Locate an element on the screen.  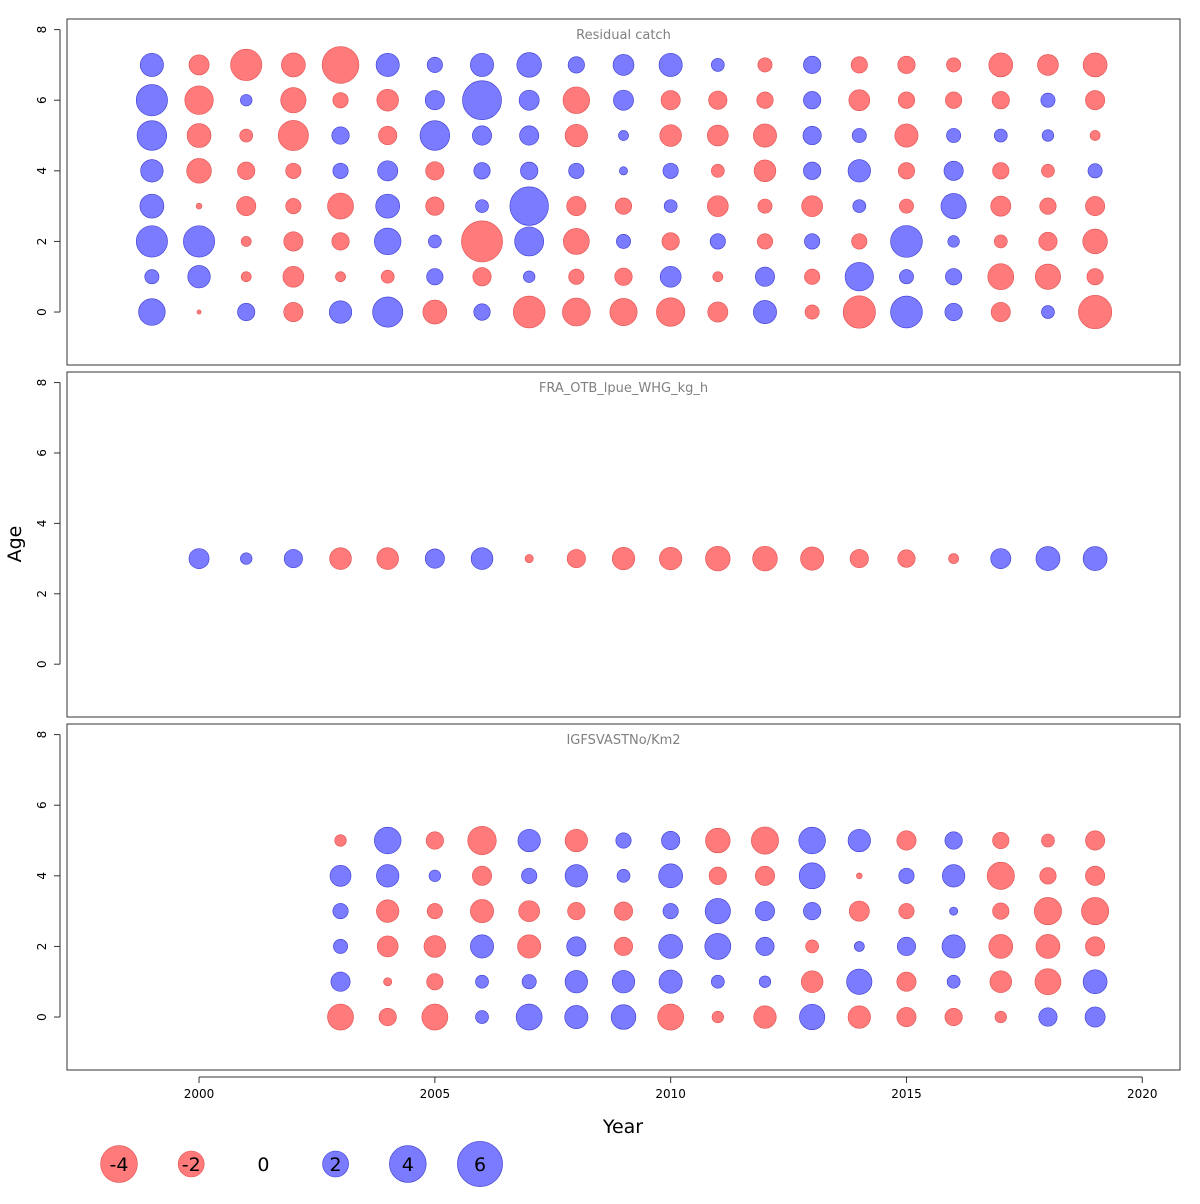
legend-item: -2 is located at coordinates (191, 1164).